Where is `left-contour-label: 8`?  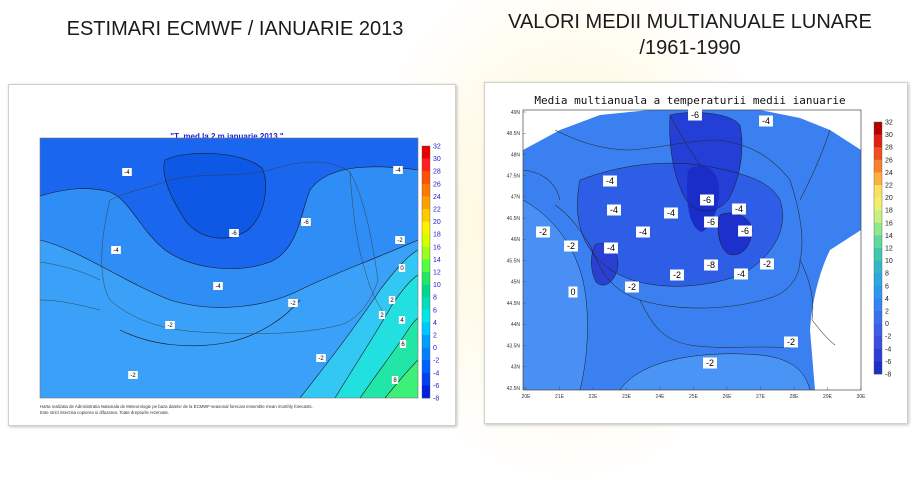 left-contour-label: 8 is located at coordinates (395, 381).